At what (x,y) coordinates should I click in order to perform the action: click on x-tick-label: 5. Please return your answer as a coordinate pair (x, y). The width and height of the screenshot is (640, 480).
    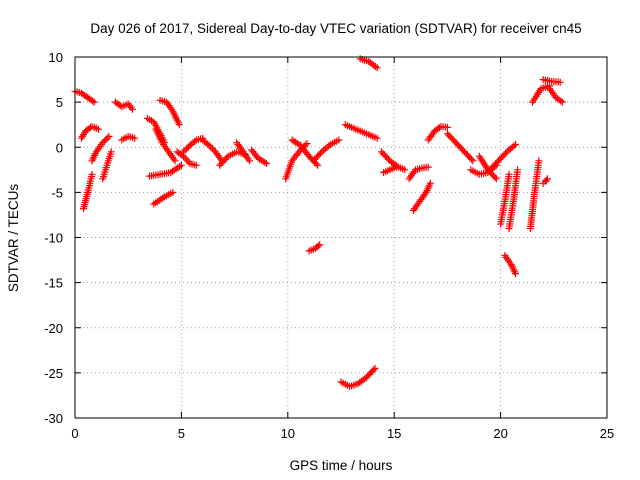
    Looking at the image, I should click on (181, 433).